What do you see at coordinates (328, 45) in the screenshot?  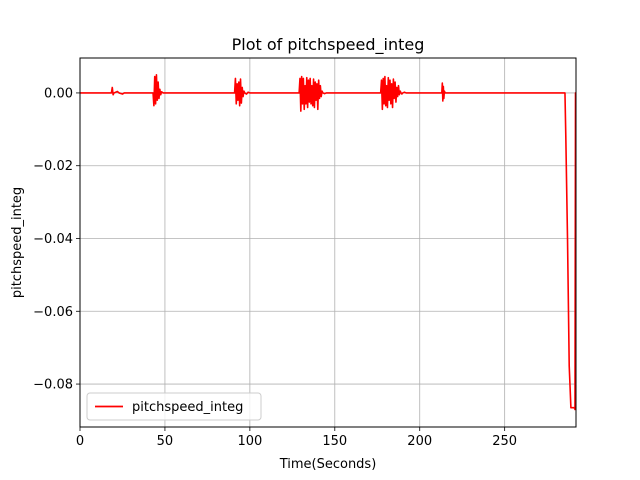 I see `chart-title: Plot of pitchspeed_integ` at bounding box center [328, 45].